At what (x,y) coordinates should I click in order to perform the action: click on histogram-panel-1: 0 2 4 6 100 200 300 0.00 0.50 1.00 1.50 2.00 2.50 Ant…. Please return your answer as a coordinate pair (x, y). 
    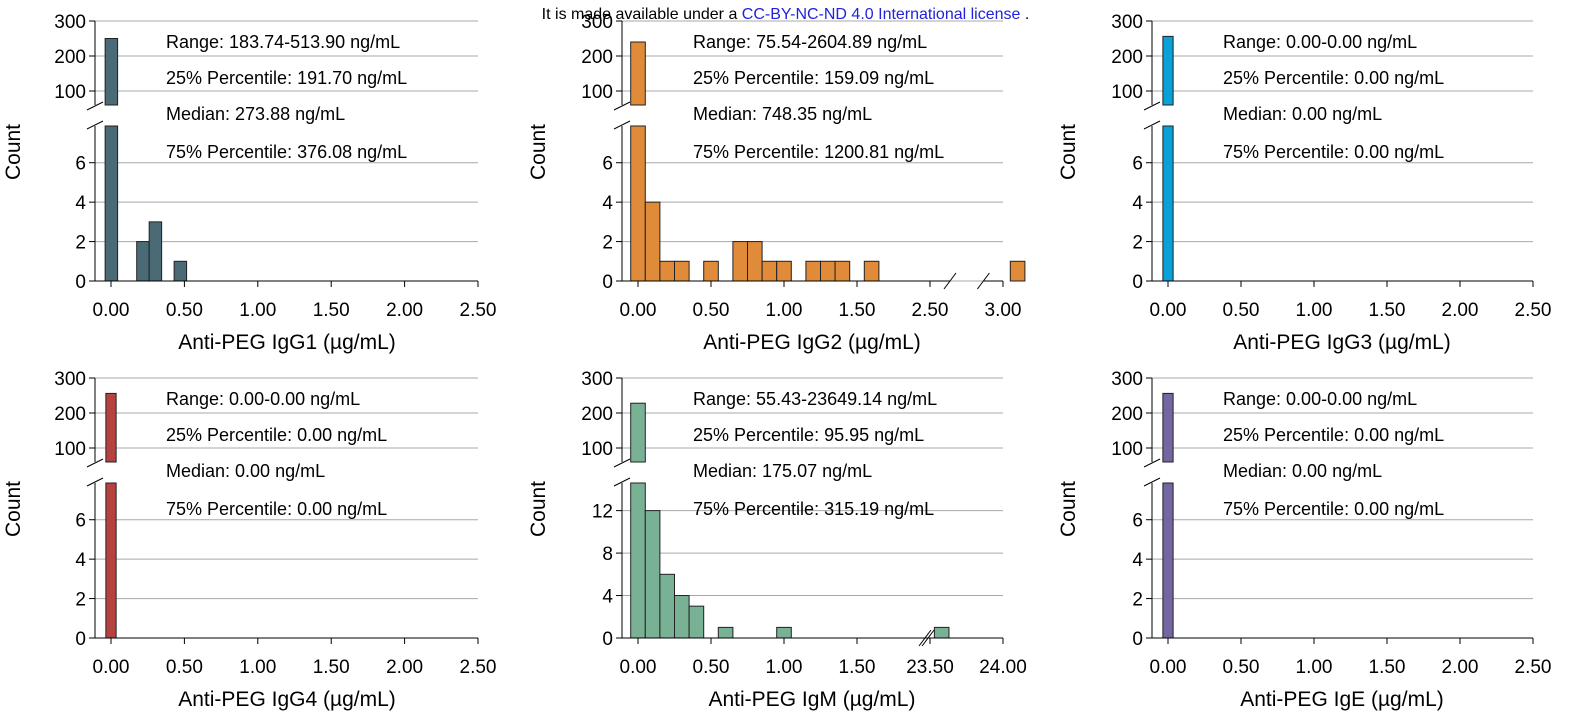
    Looking at the image, I should click on (249, 183).